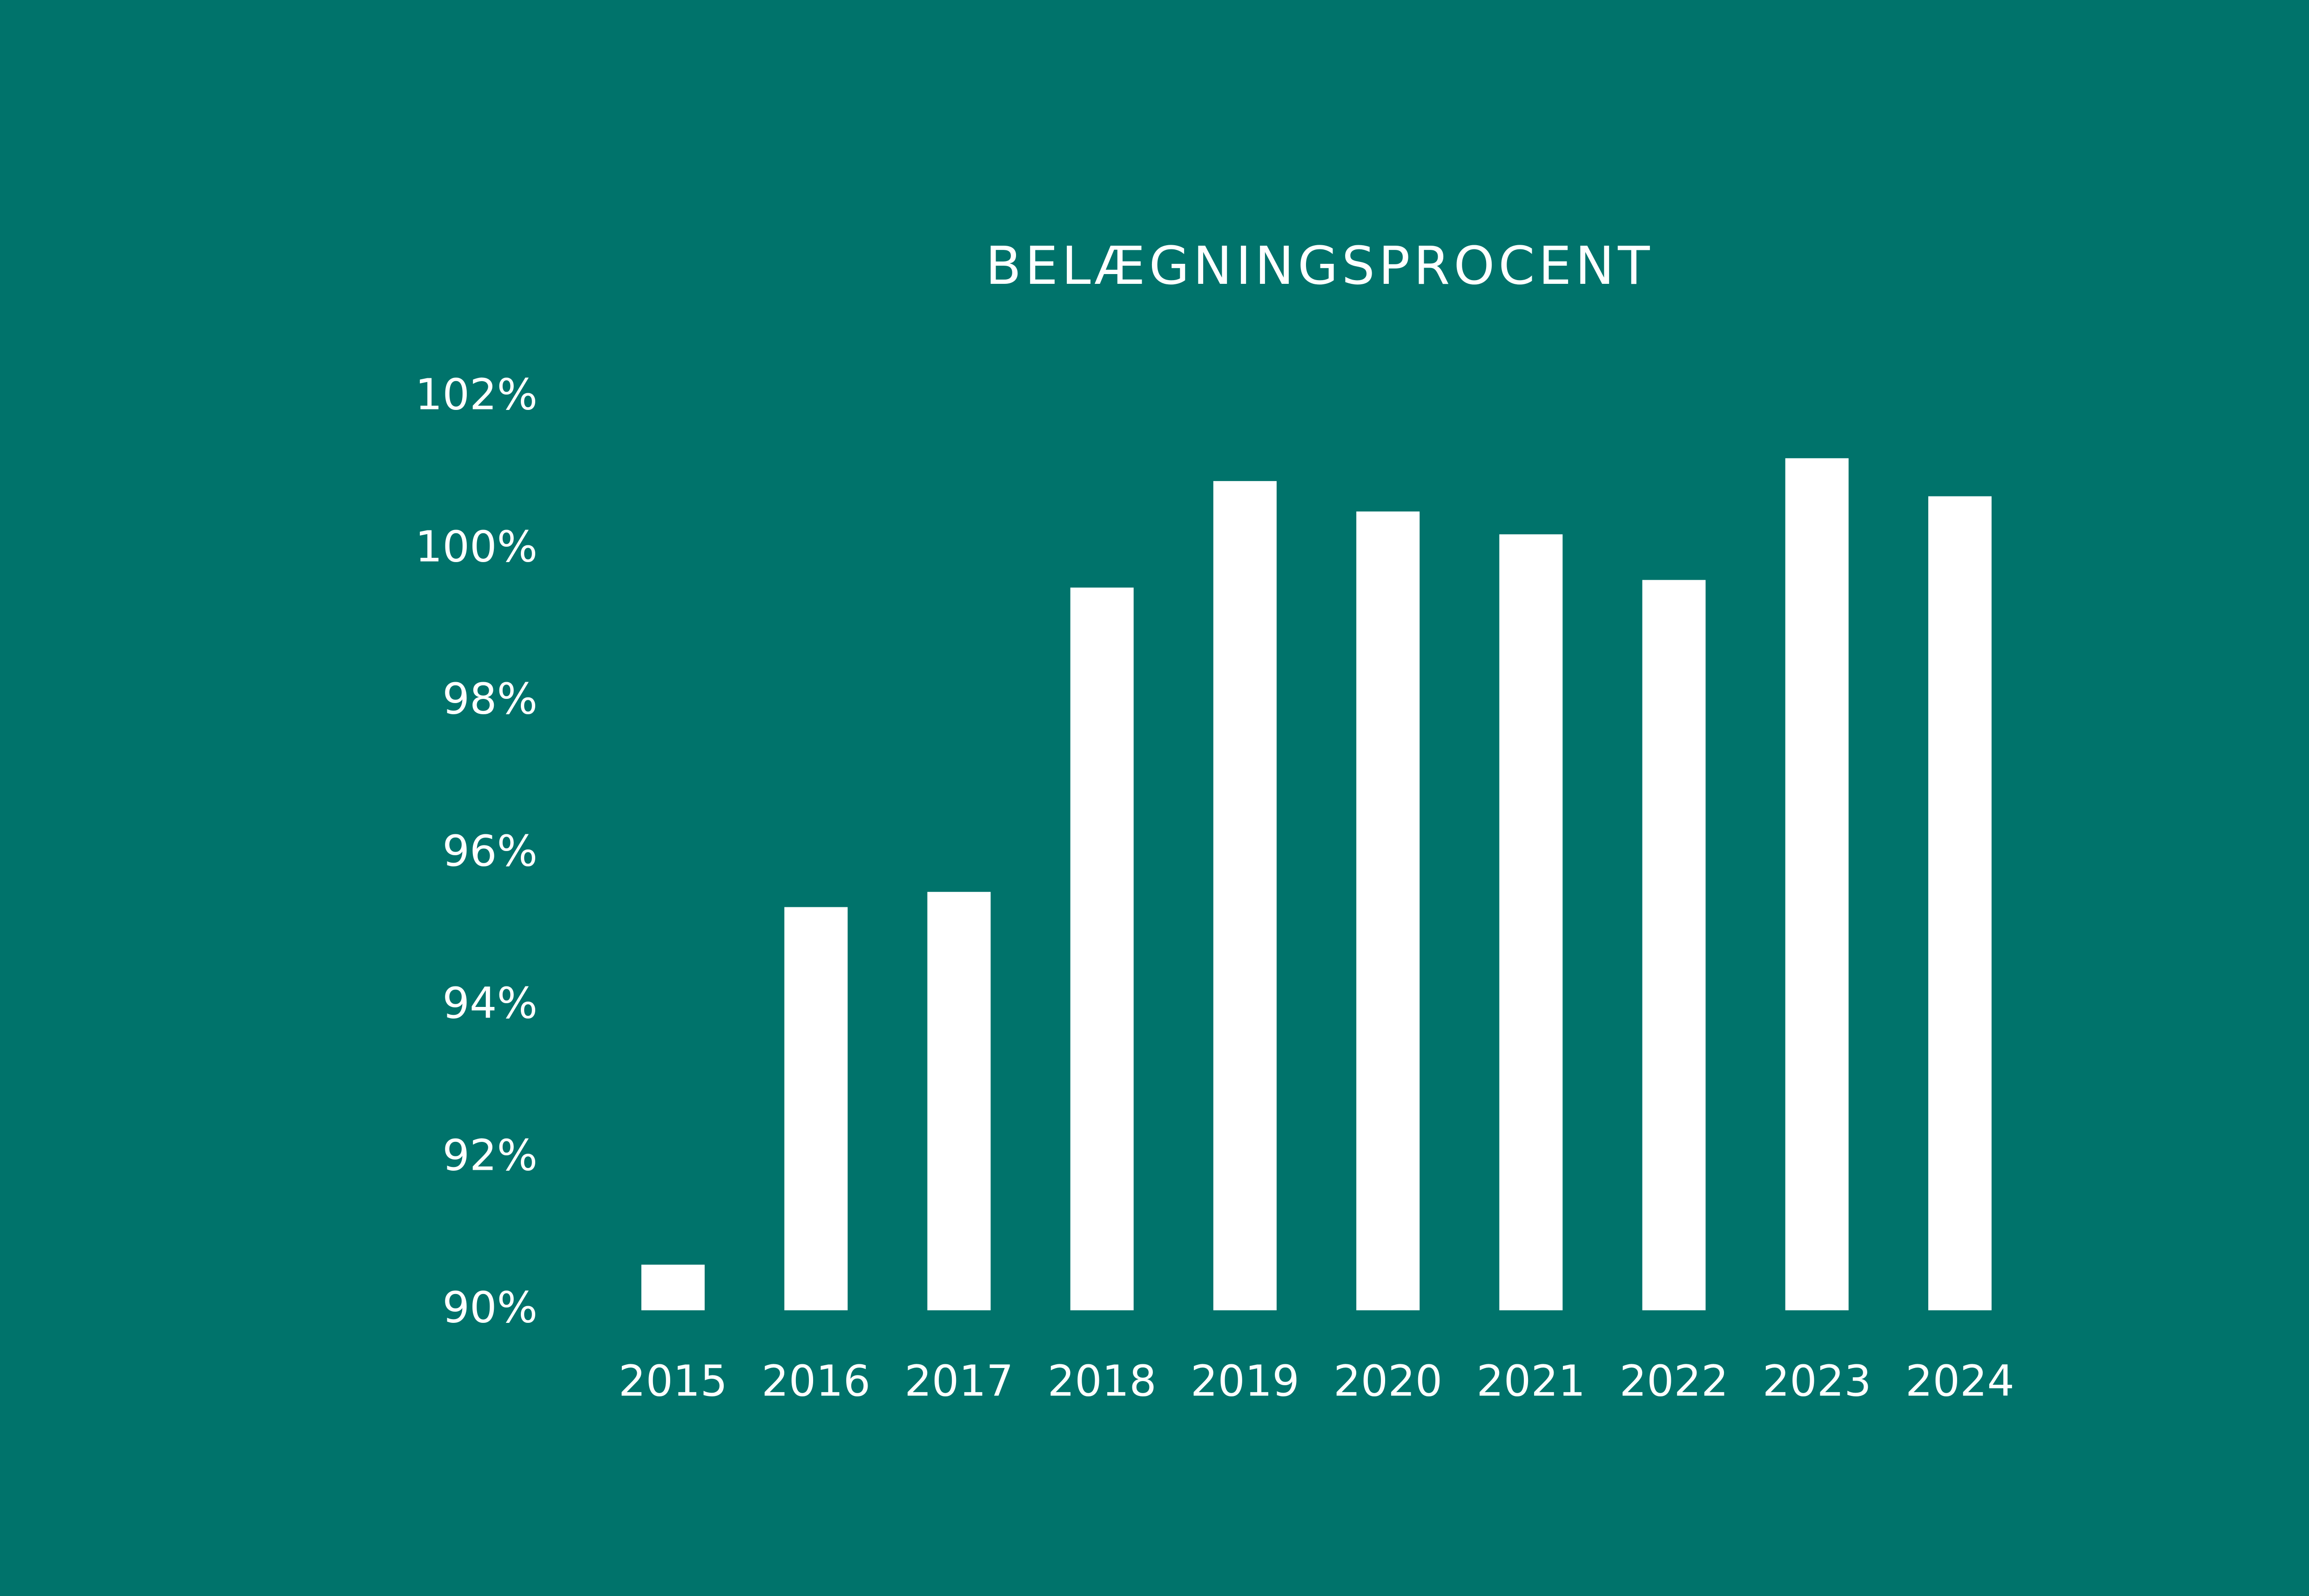 The image size is (2309, 1596). What do you see at coordinates (490, 1307) in the screenshot?
I see `y-tick-label: 90%` at bounding box center [490, 1307].